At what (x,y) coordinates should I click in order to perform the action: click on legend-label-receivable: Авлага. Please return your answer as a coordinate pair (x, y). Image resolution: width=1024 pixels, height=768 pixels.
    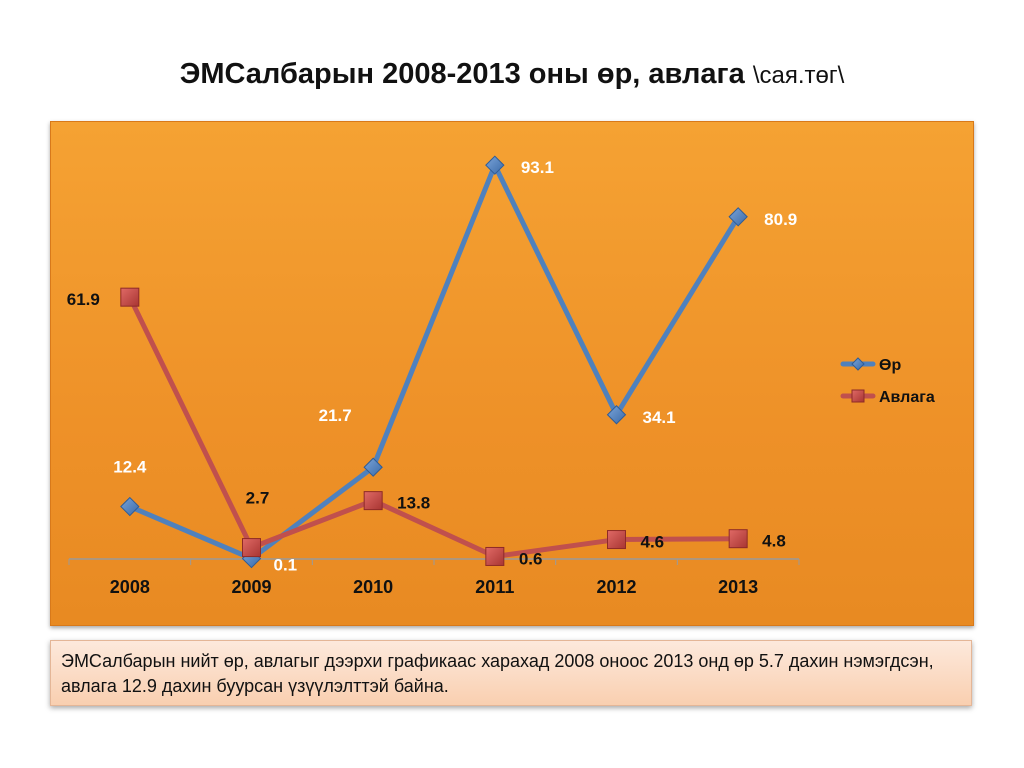
    Looking at the image, I should click on (907, 397).